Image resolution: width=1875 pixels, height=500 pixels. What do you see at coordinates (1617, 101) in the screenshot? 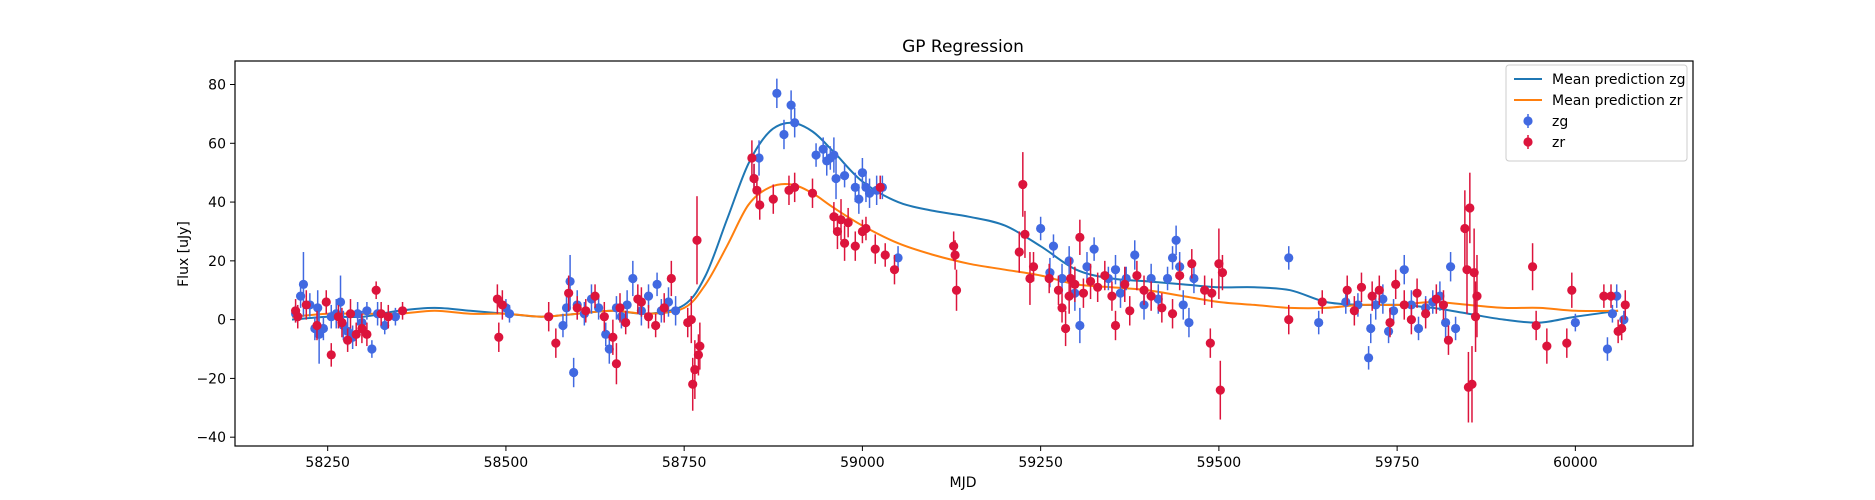
I see `legend-label: Mean prediction zr` at bounding box center [1617, 101].